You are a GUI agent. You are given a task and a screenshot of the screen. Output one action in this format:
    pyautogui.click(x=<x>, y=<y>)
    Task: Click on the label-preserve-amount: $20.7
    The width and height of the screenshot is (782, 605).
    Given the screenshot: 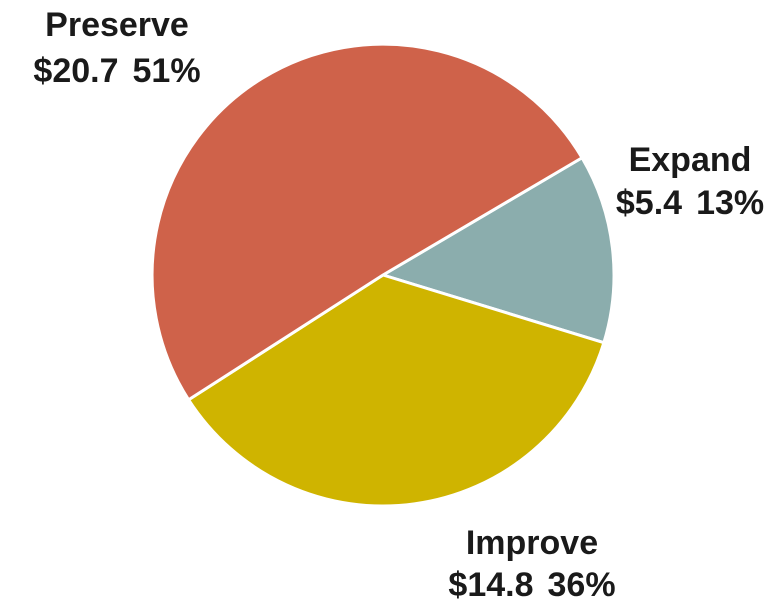 What is the action you would take?
    pyautogui.click(x=75, y=71)
    